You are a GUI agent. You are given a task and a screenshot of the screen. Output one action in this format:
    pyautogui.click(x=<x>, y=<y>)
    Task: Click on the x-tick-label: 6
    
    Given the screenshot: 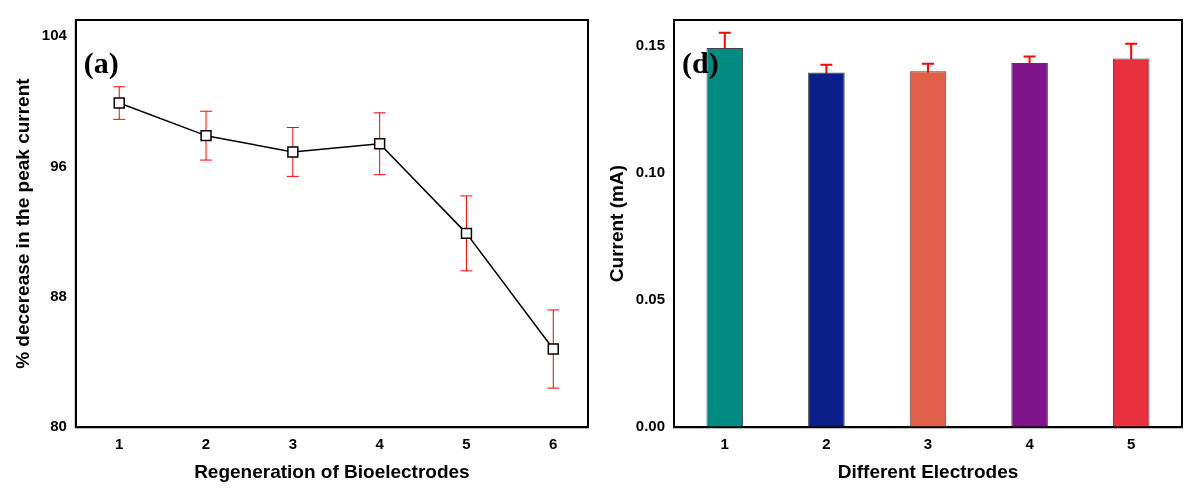 What is the action you would take?
    pyautogui.click(x=553, y=444)
    